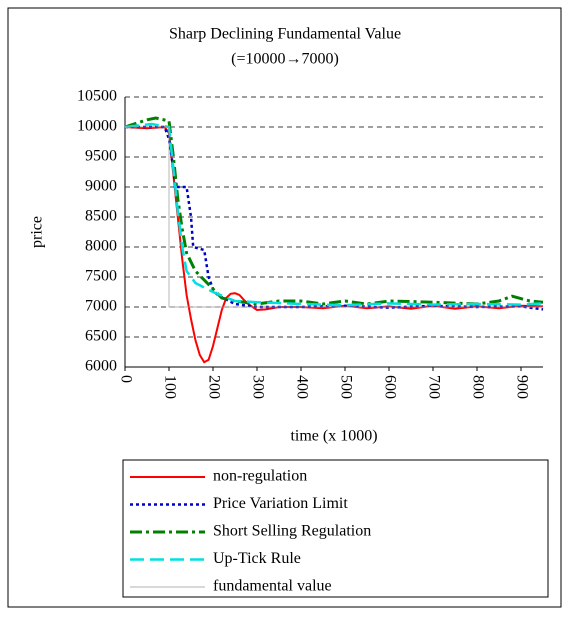 The width and height of the screenshot is (569, 620). What do you see at coordinates (272, 586) in the screenshot?
I see `legend-label: fundamental value` at bounding box center [272, 586].